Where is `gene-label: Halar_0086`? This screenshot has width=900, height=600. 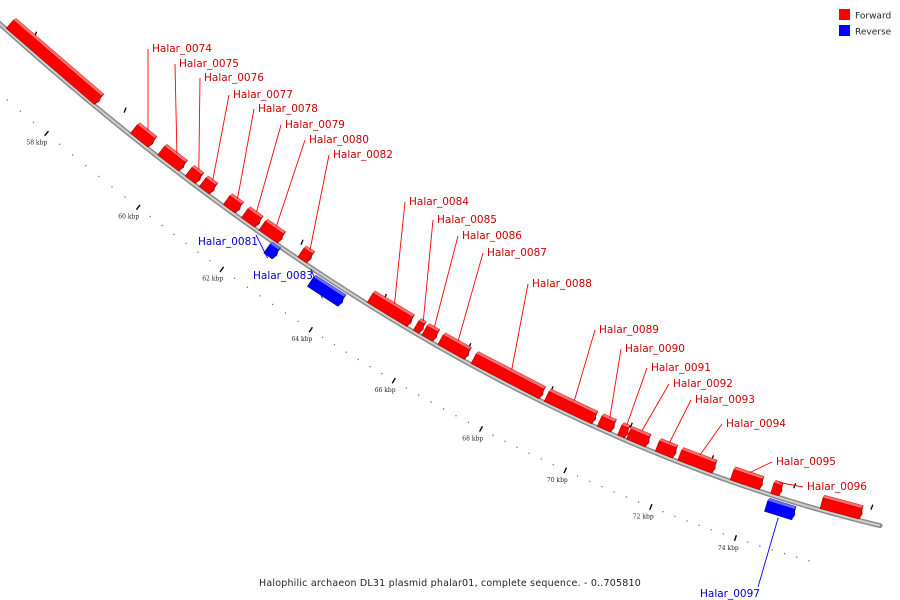
gene-label: Halar_0086 is located at coordinates (492, 236).